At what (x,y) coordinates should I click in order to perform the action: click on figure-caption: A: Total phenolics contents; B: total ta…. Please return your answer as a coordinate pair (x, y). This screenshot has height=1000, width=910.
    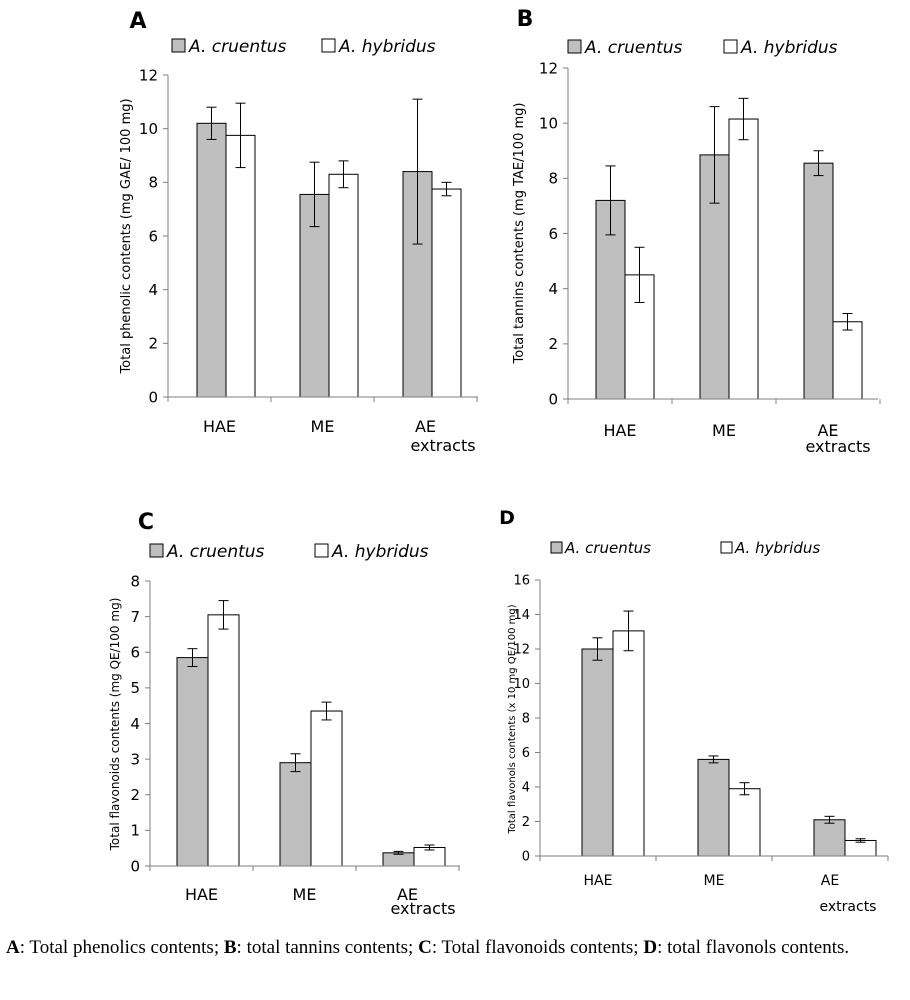
    Looking at the image, I should click on (456, 947).